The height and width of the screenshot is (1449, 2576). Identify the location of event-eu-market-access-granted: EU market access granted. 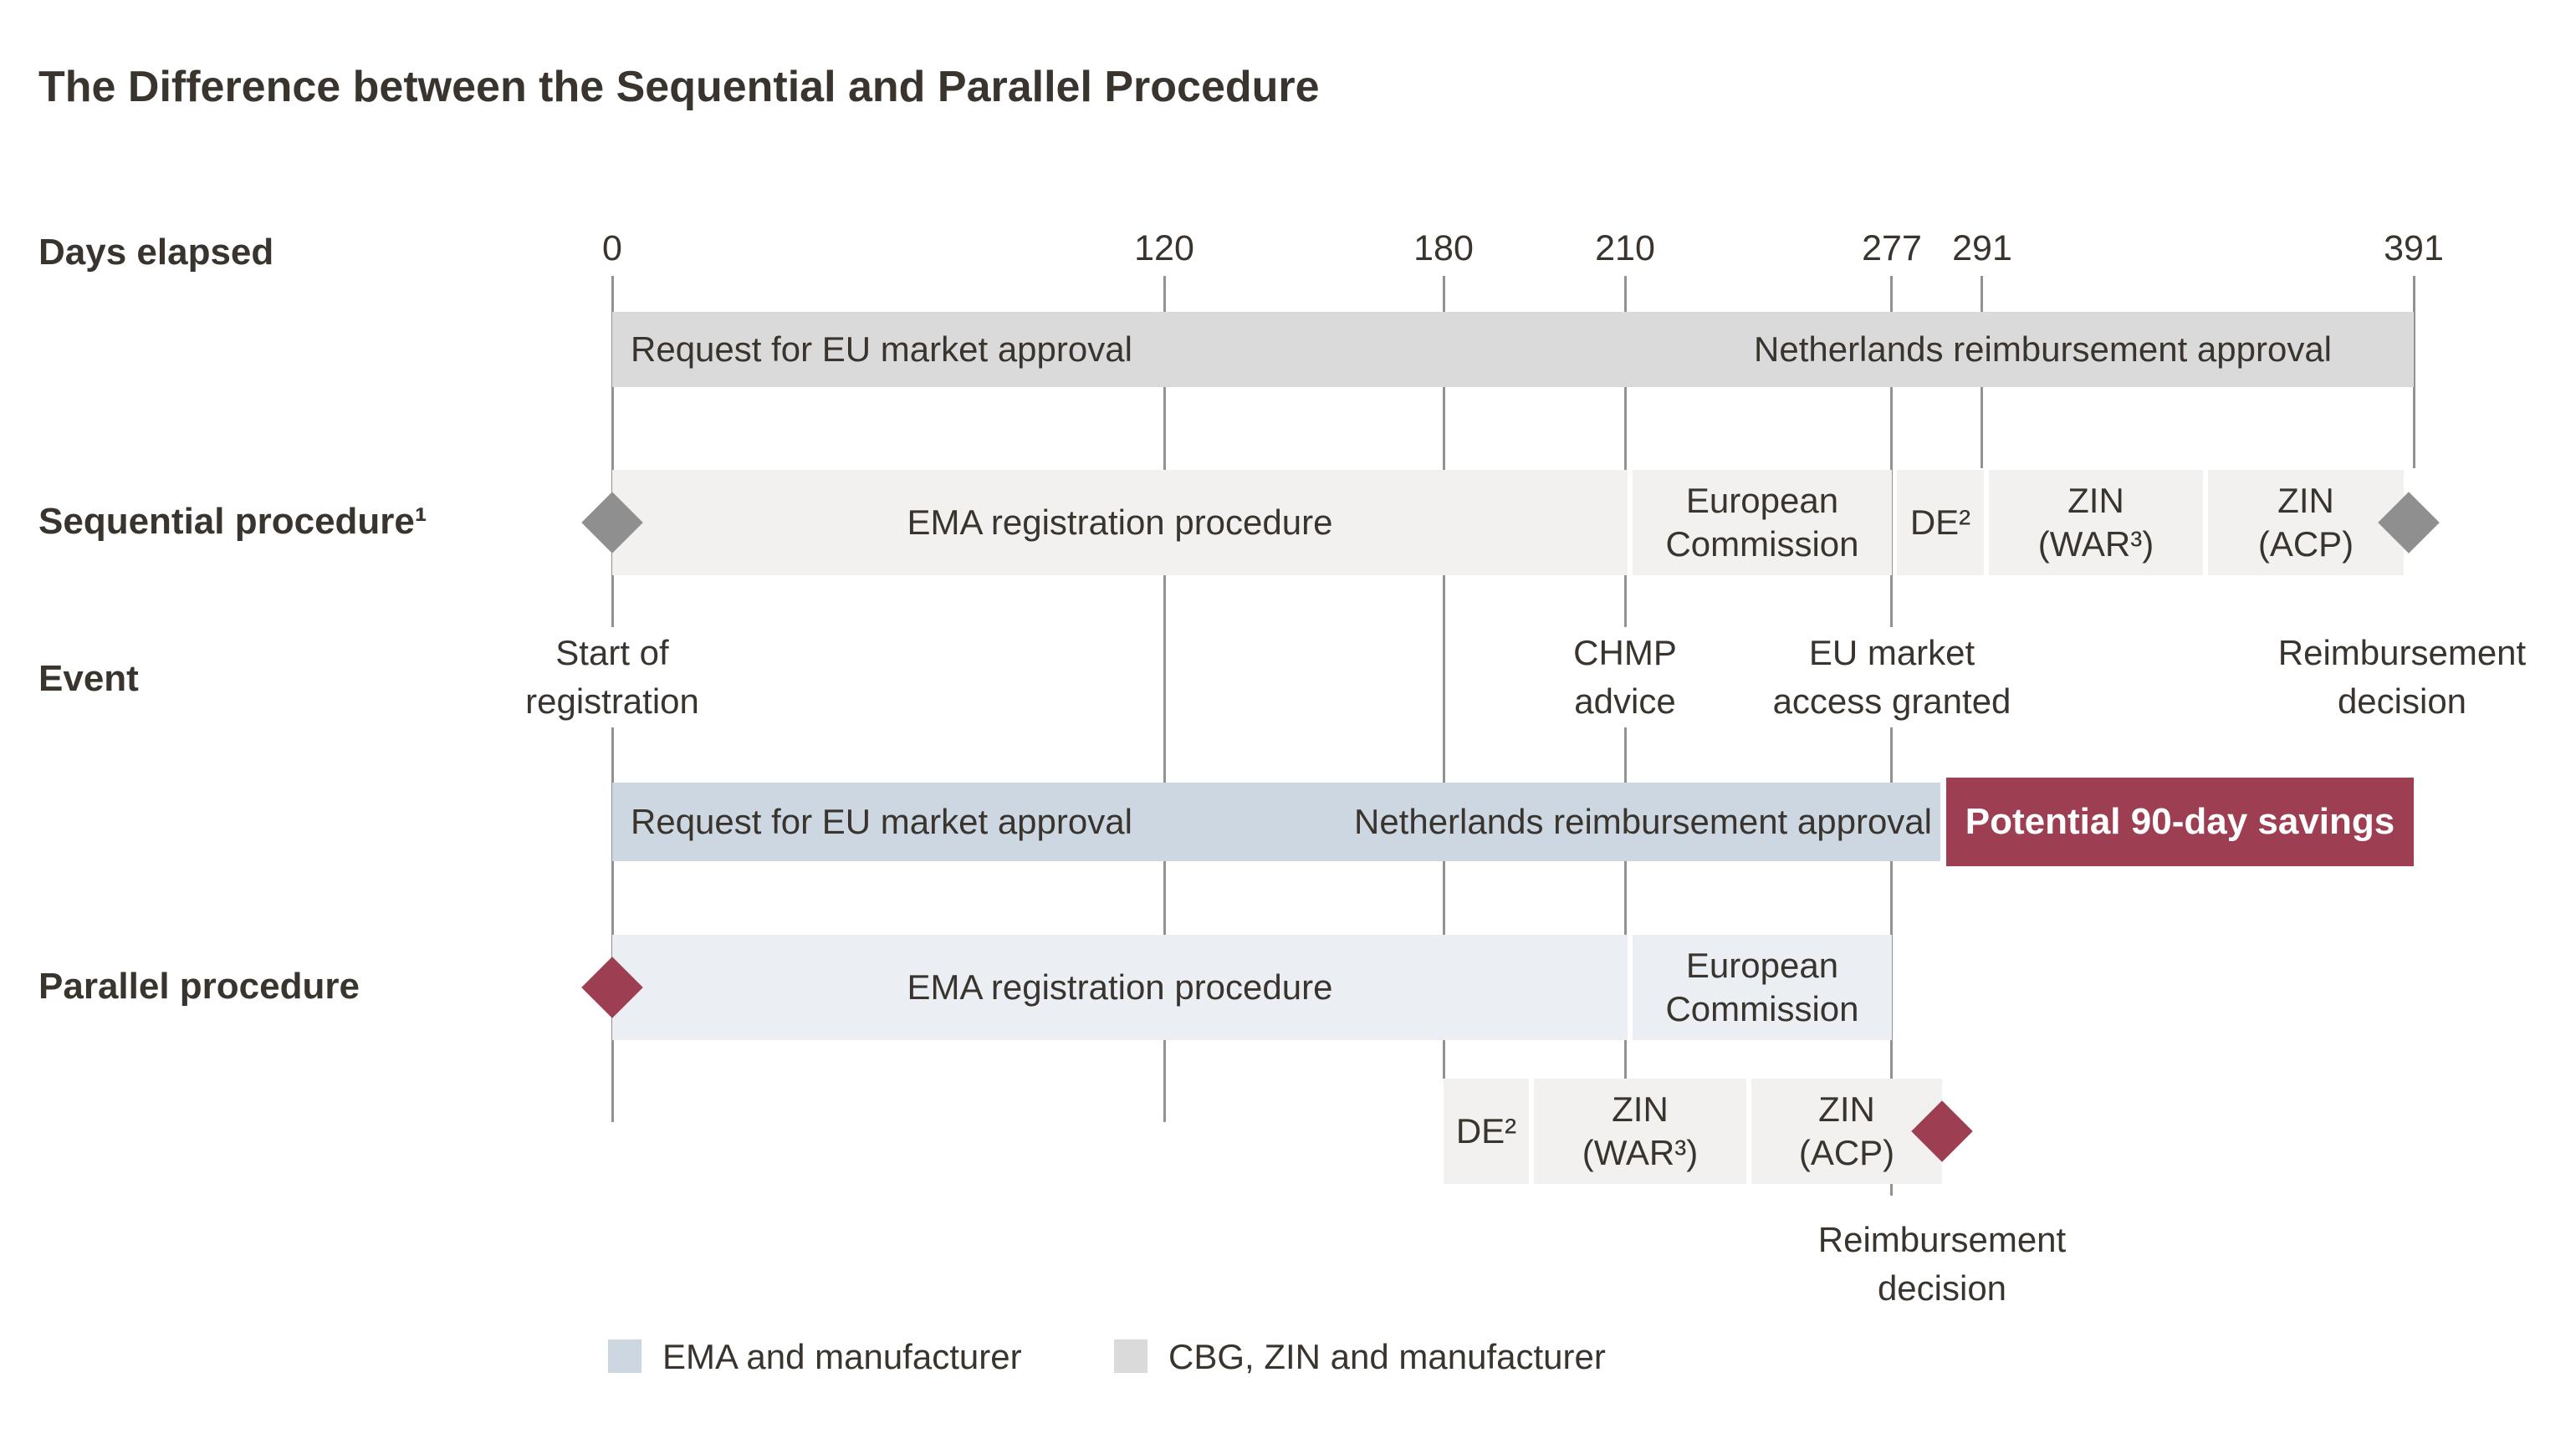
(1892, 677).